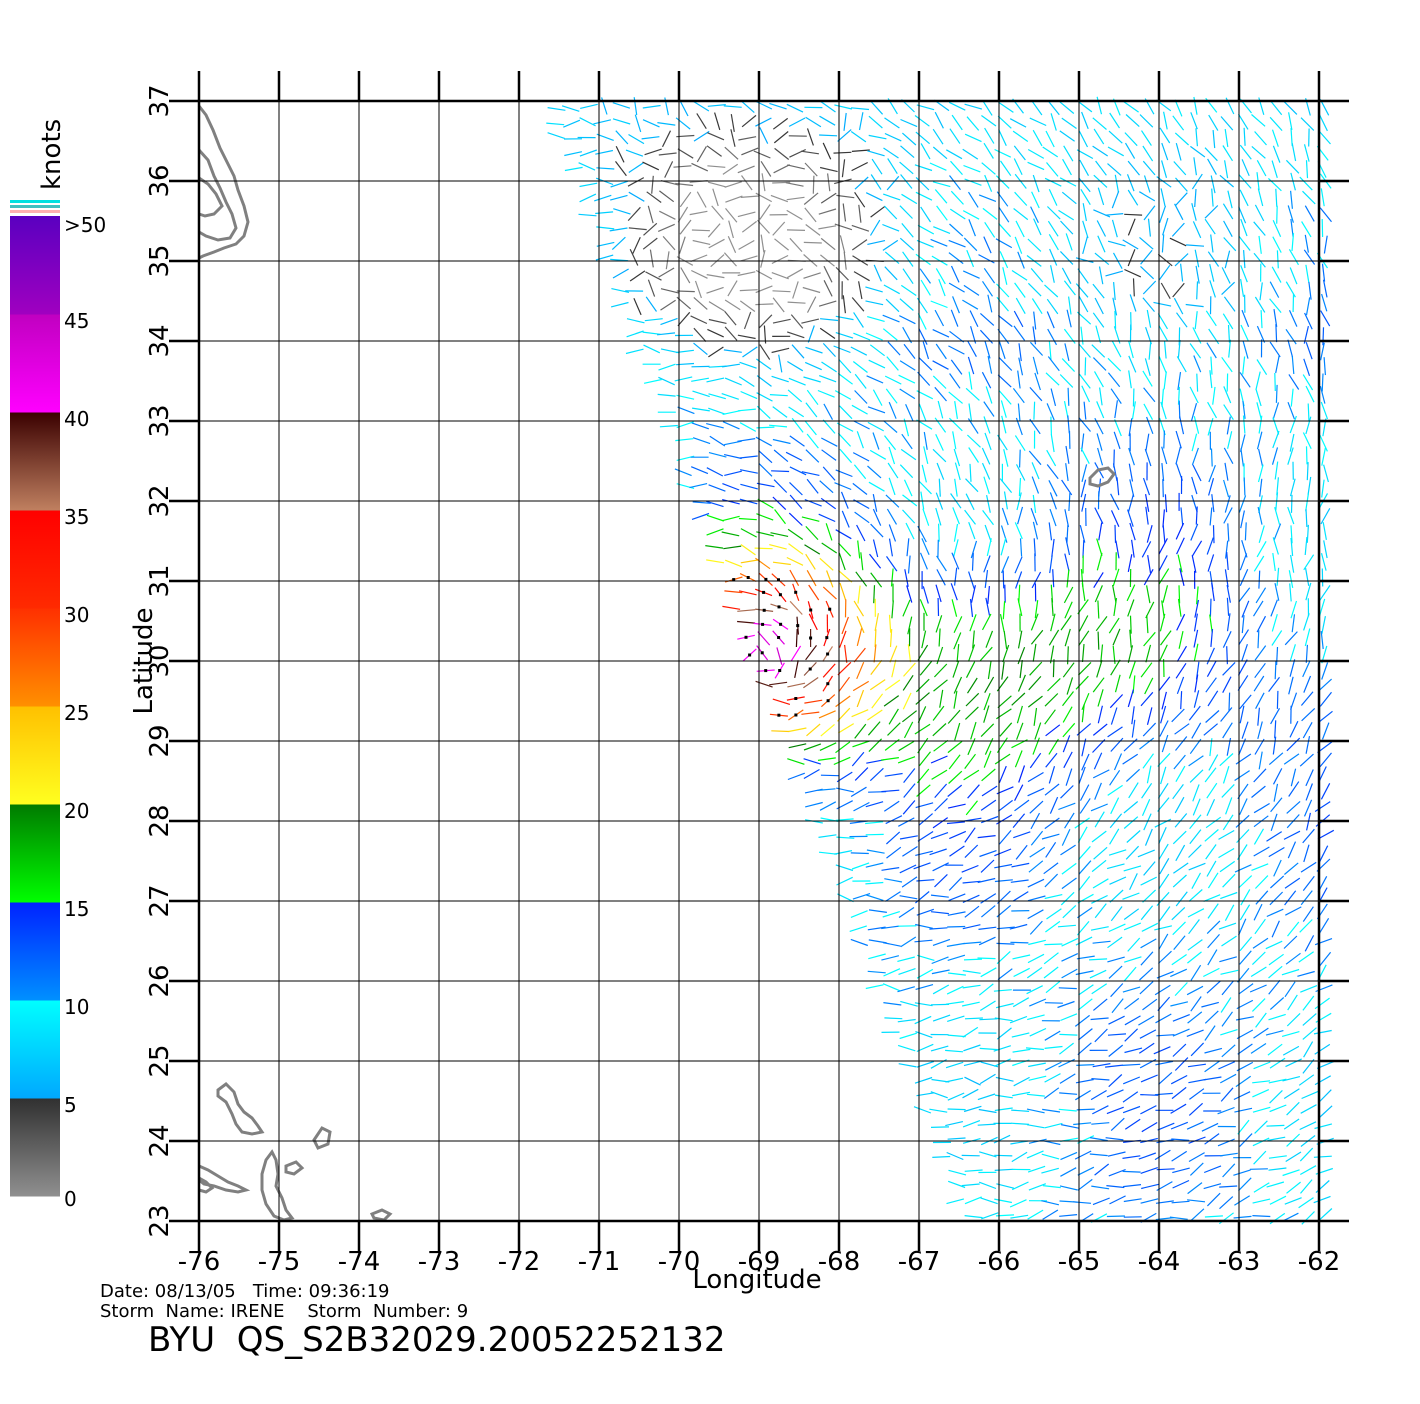 The image size is (1420, 1404). I want to click on lon-tick-label: -66, so click(999, 1262).